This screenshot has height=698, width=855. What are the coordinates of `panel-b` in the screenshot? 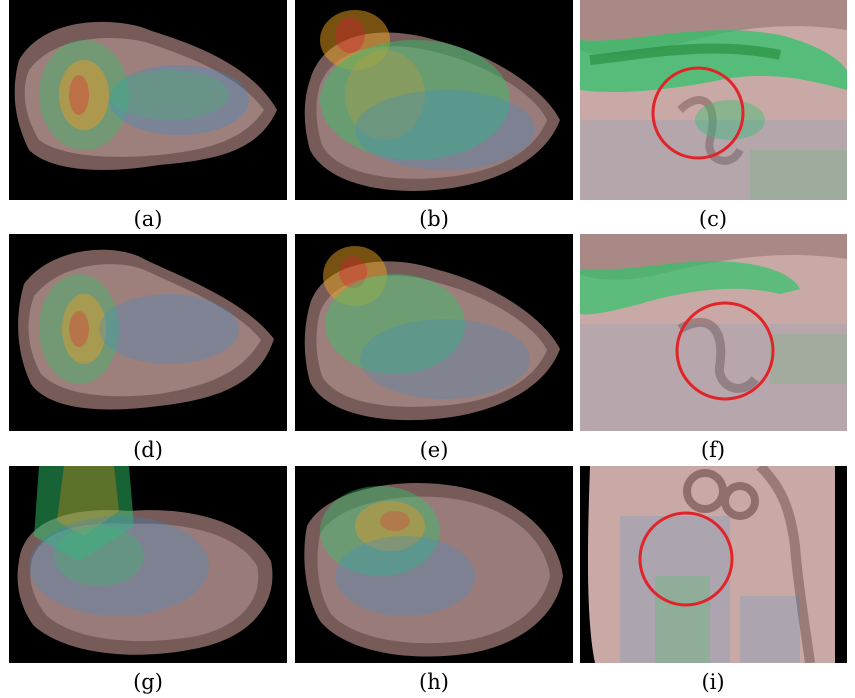 It's located at (434, 100).